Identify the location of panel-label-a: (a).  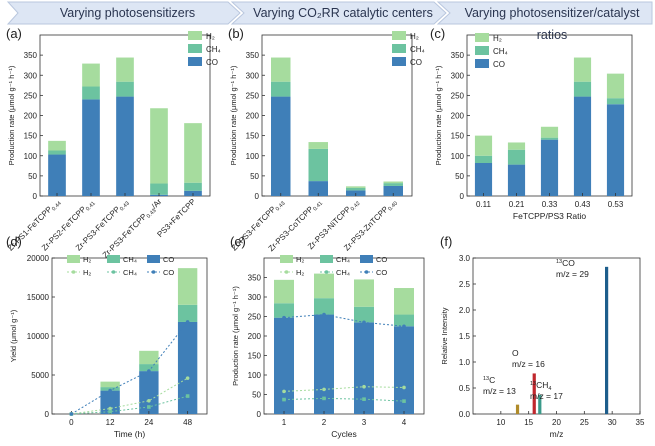
(14, 33).